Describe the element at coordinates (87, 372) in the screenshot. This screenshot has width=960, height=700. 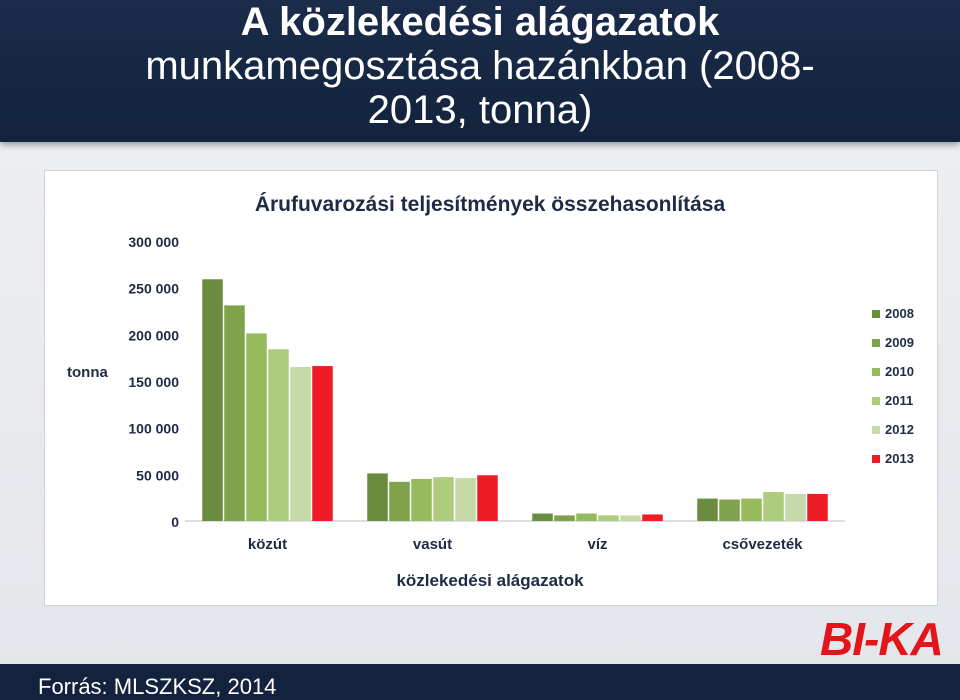
I see `y-axis-label: tonna` at that location.